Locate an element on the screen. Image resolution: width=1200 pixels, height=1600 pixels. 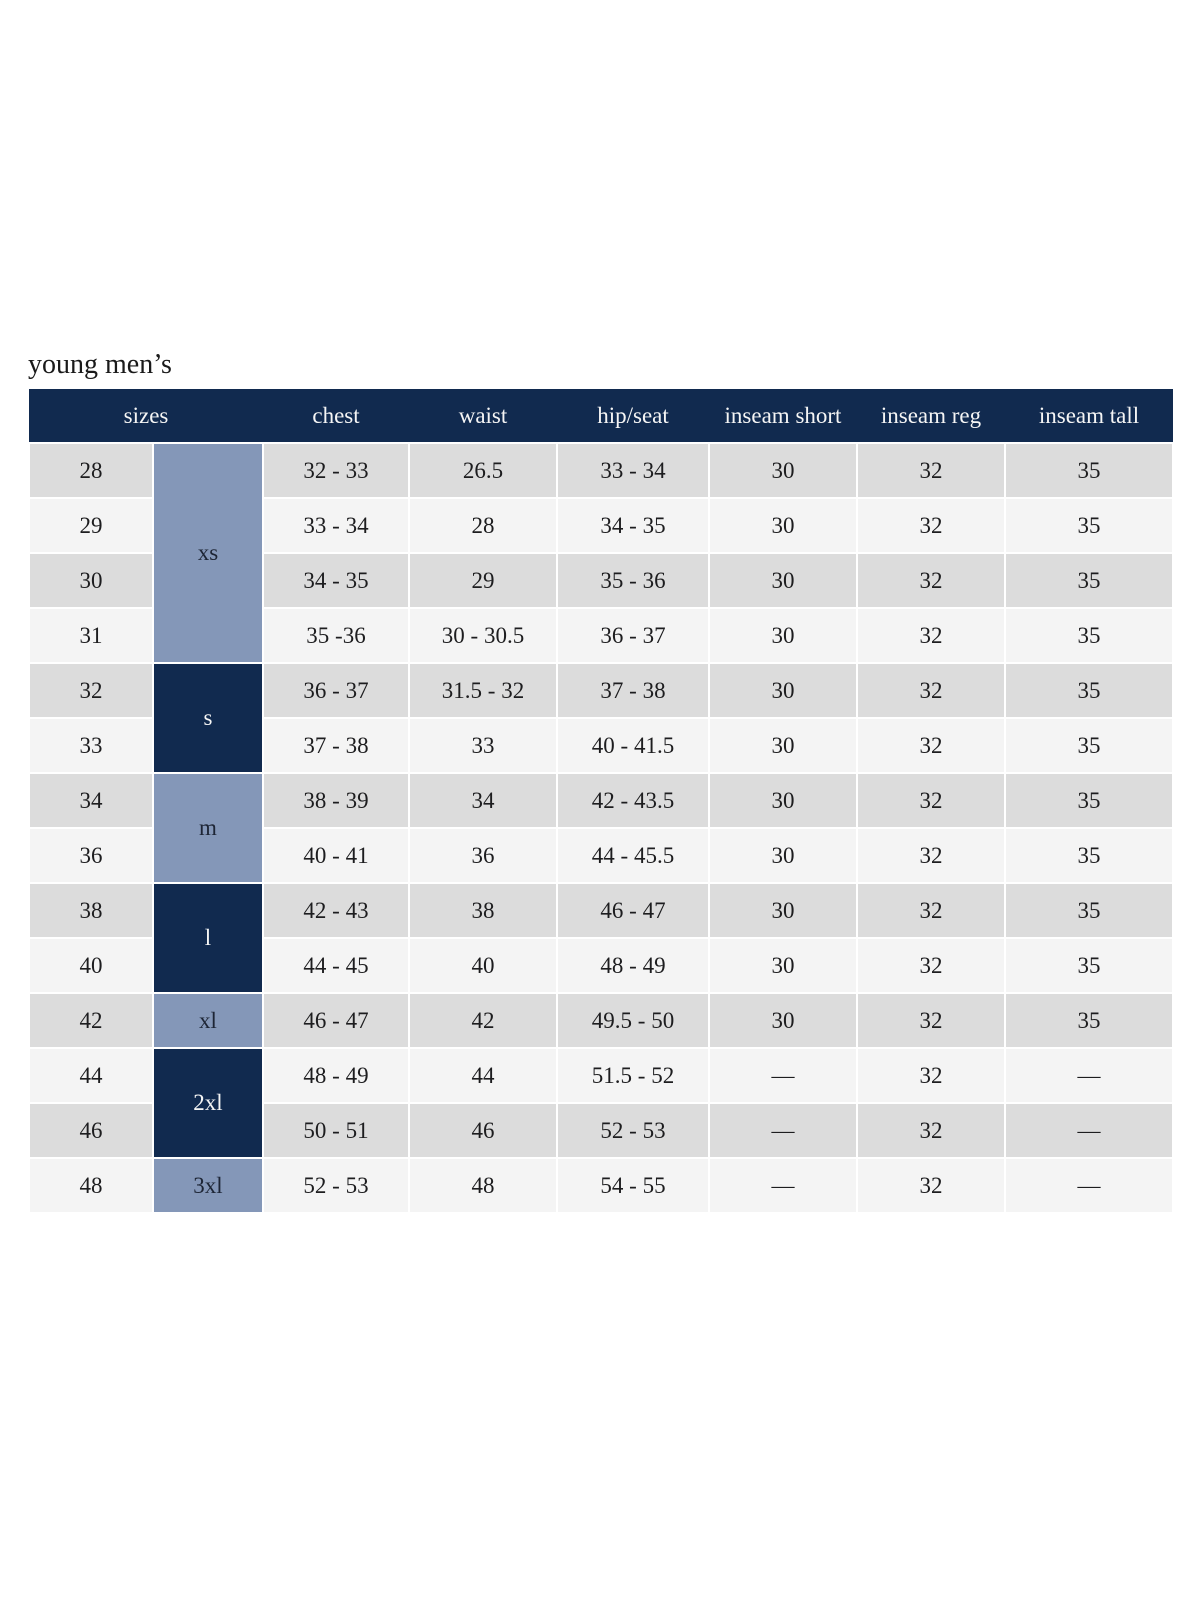
table-row: 36 40 - 41 36 44 - 45.5 30 32 35 is located at coordinates (601, 855).